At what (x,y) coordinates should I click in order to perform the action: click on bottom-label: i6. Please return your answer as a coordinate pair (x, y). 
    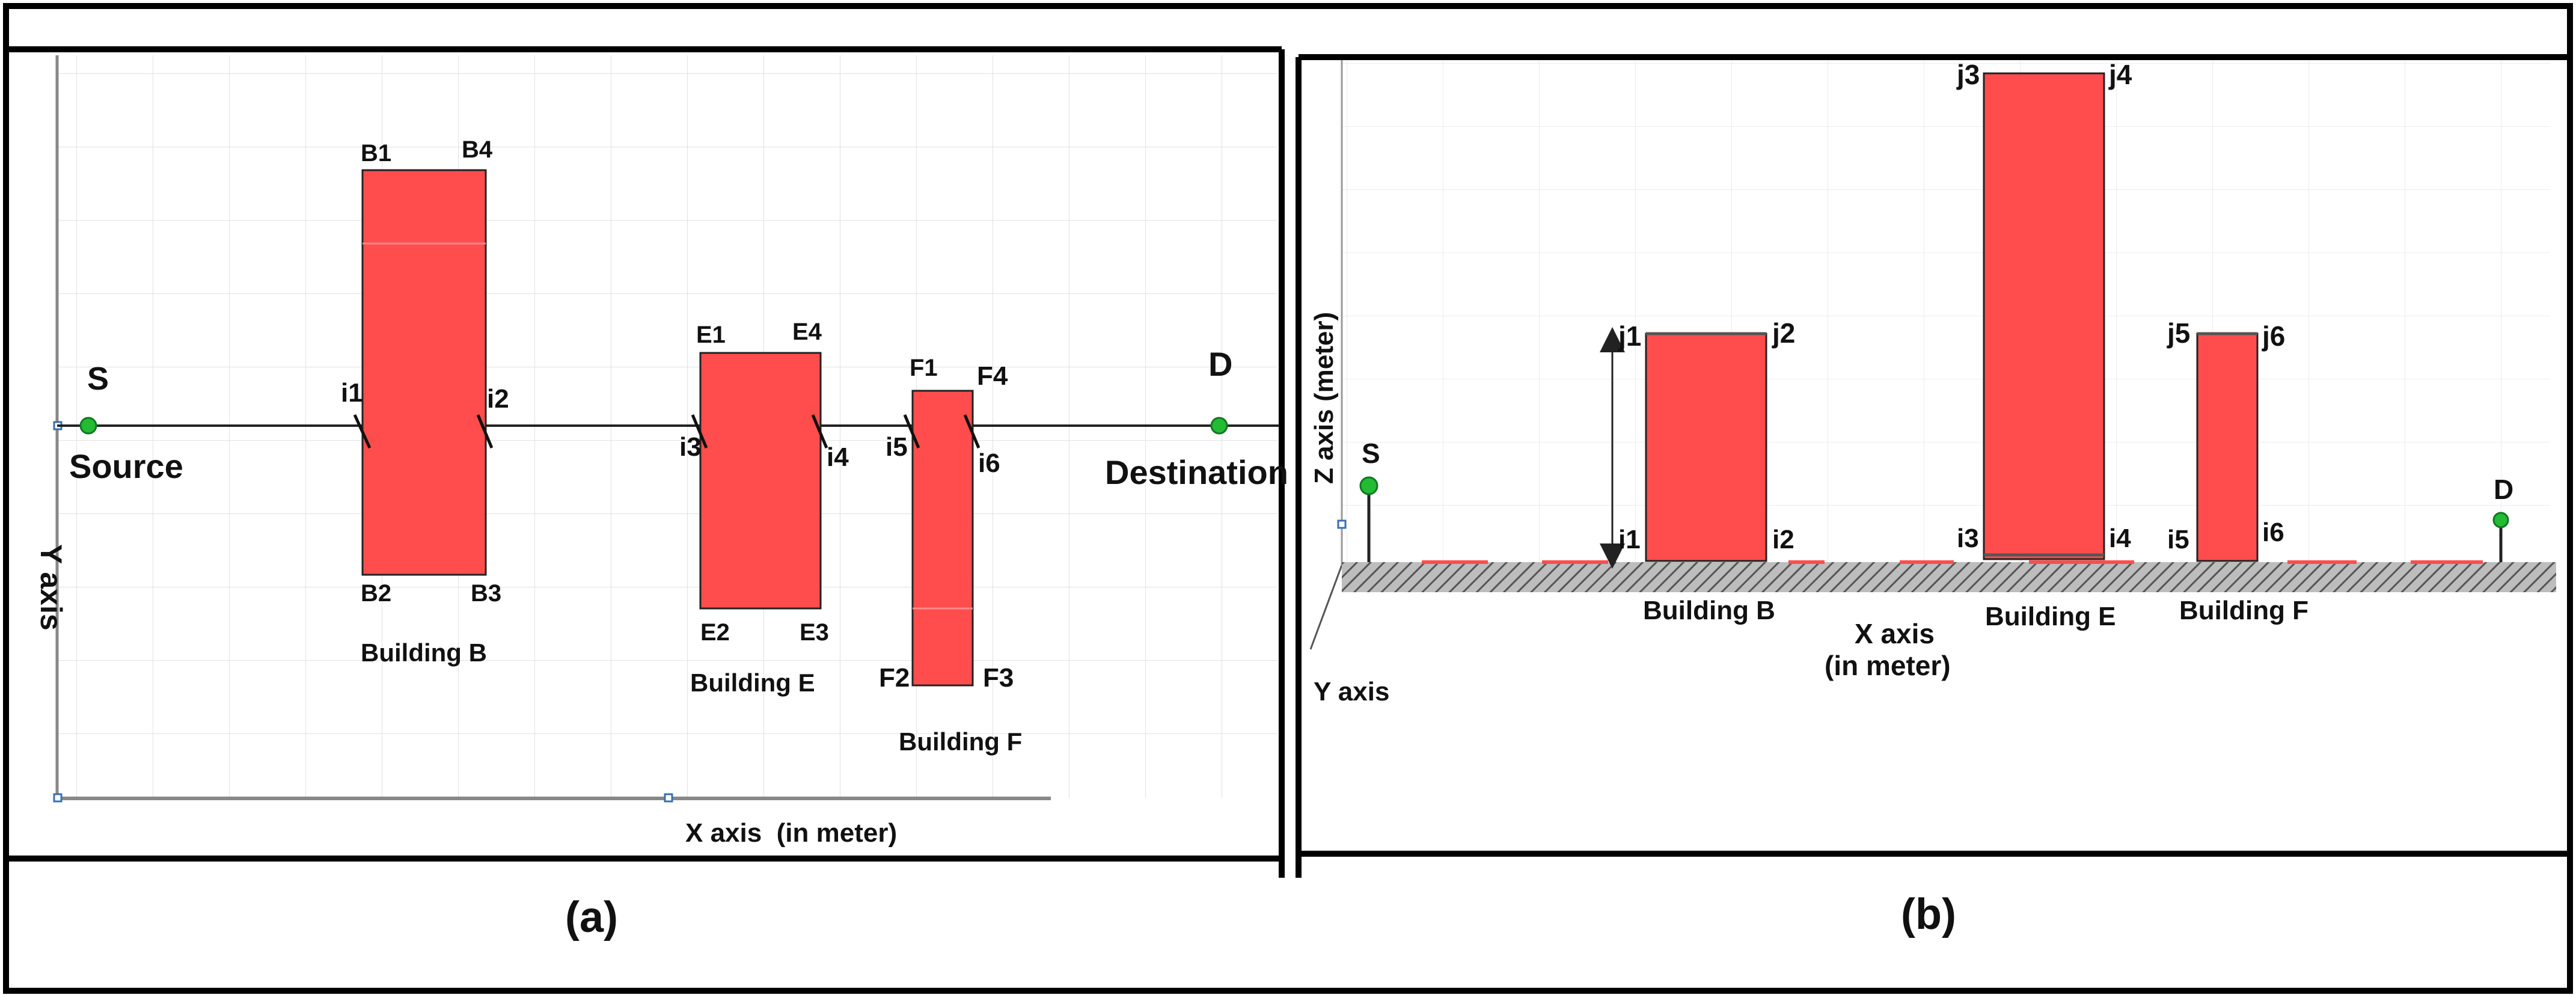
    Looking at the image, I should click on (2273, 532).